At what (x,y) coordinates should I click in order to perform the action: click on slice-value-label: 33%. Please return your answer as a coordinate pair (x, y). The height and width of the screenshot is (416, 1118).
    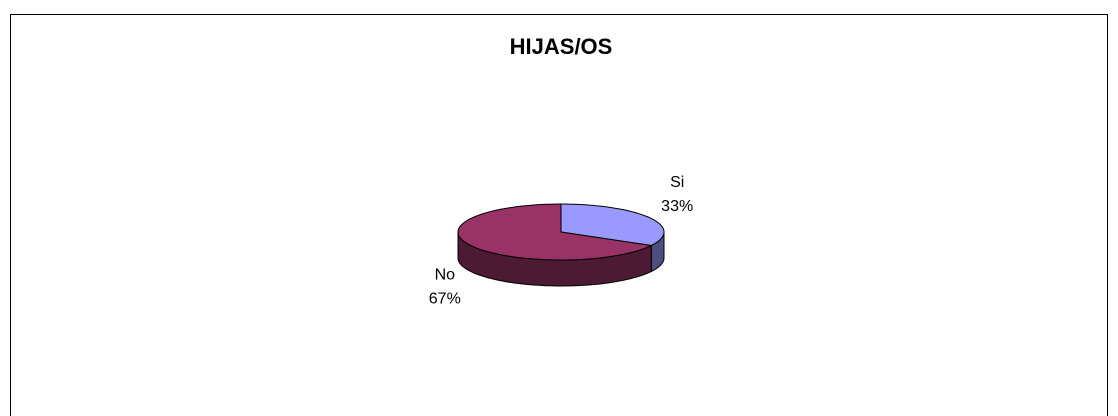
    Looking at the image, I should click on (677, 206).